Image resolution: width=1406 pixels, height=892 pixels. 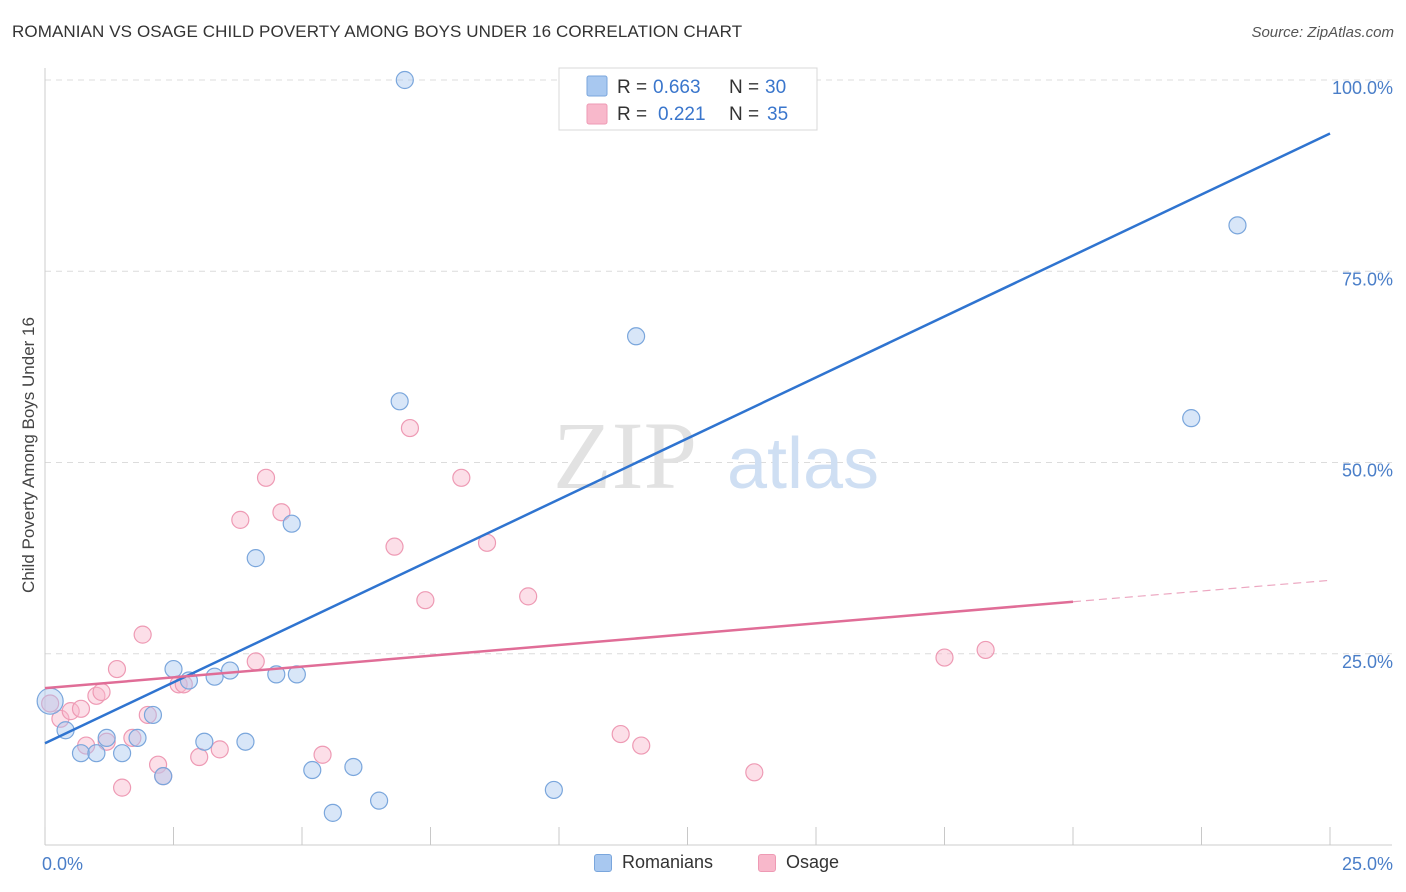 I want to click on x-tick-label-1: 25.0%, so click(x=1367, y=864).